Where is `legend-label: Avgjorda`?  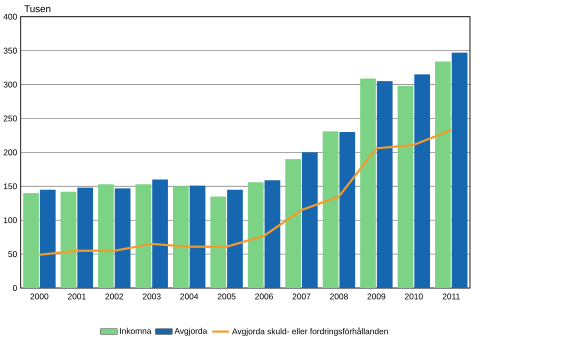 legend-label: Avgjorda is located at coordinates (191, 332).